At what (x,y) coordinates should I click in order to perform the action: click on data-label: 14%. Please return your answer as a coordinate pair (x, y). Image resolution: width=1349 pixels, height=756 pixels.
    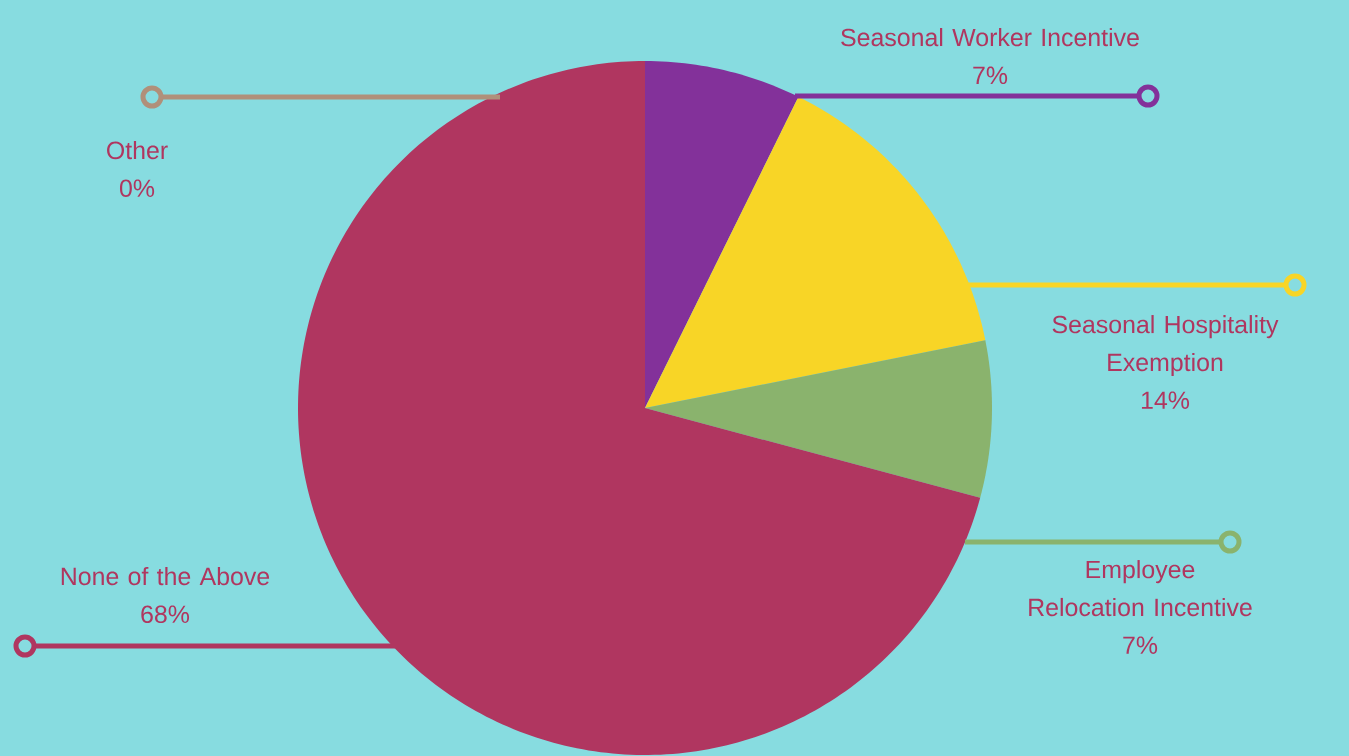
    Looking at the image, I should click on (1165, 400).